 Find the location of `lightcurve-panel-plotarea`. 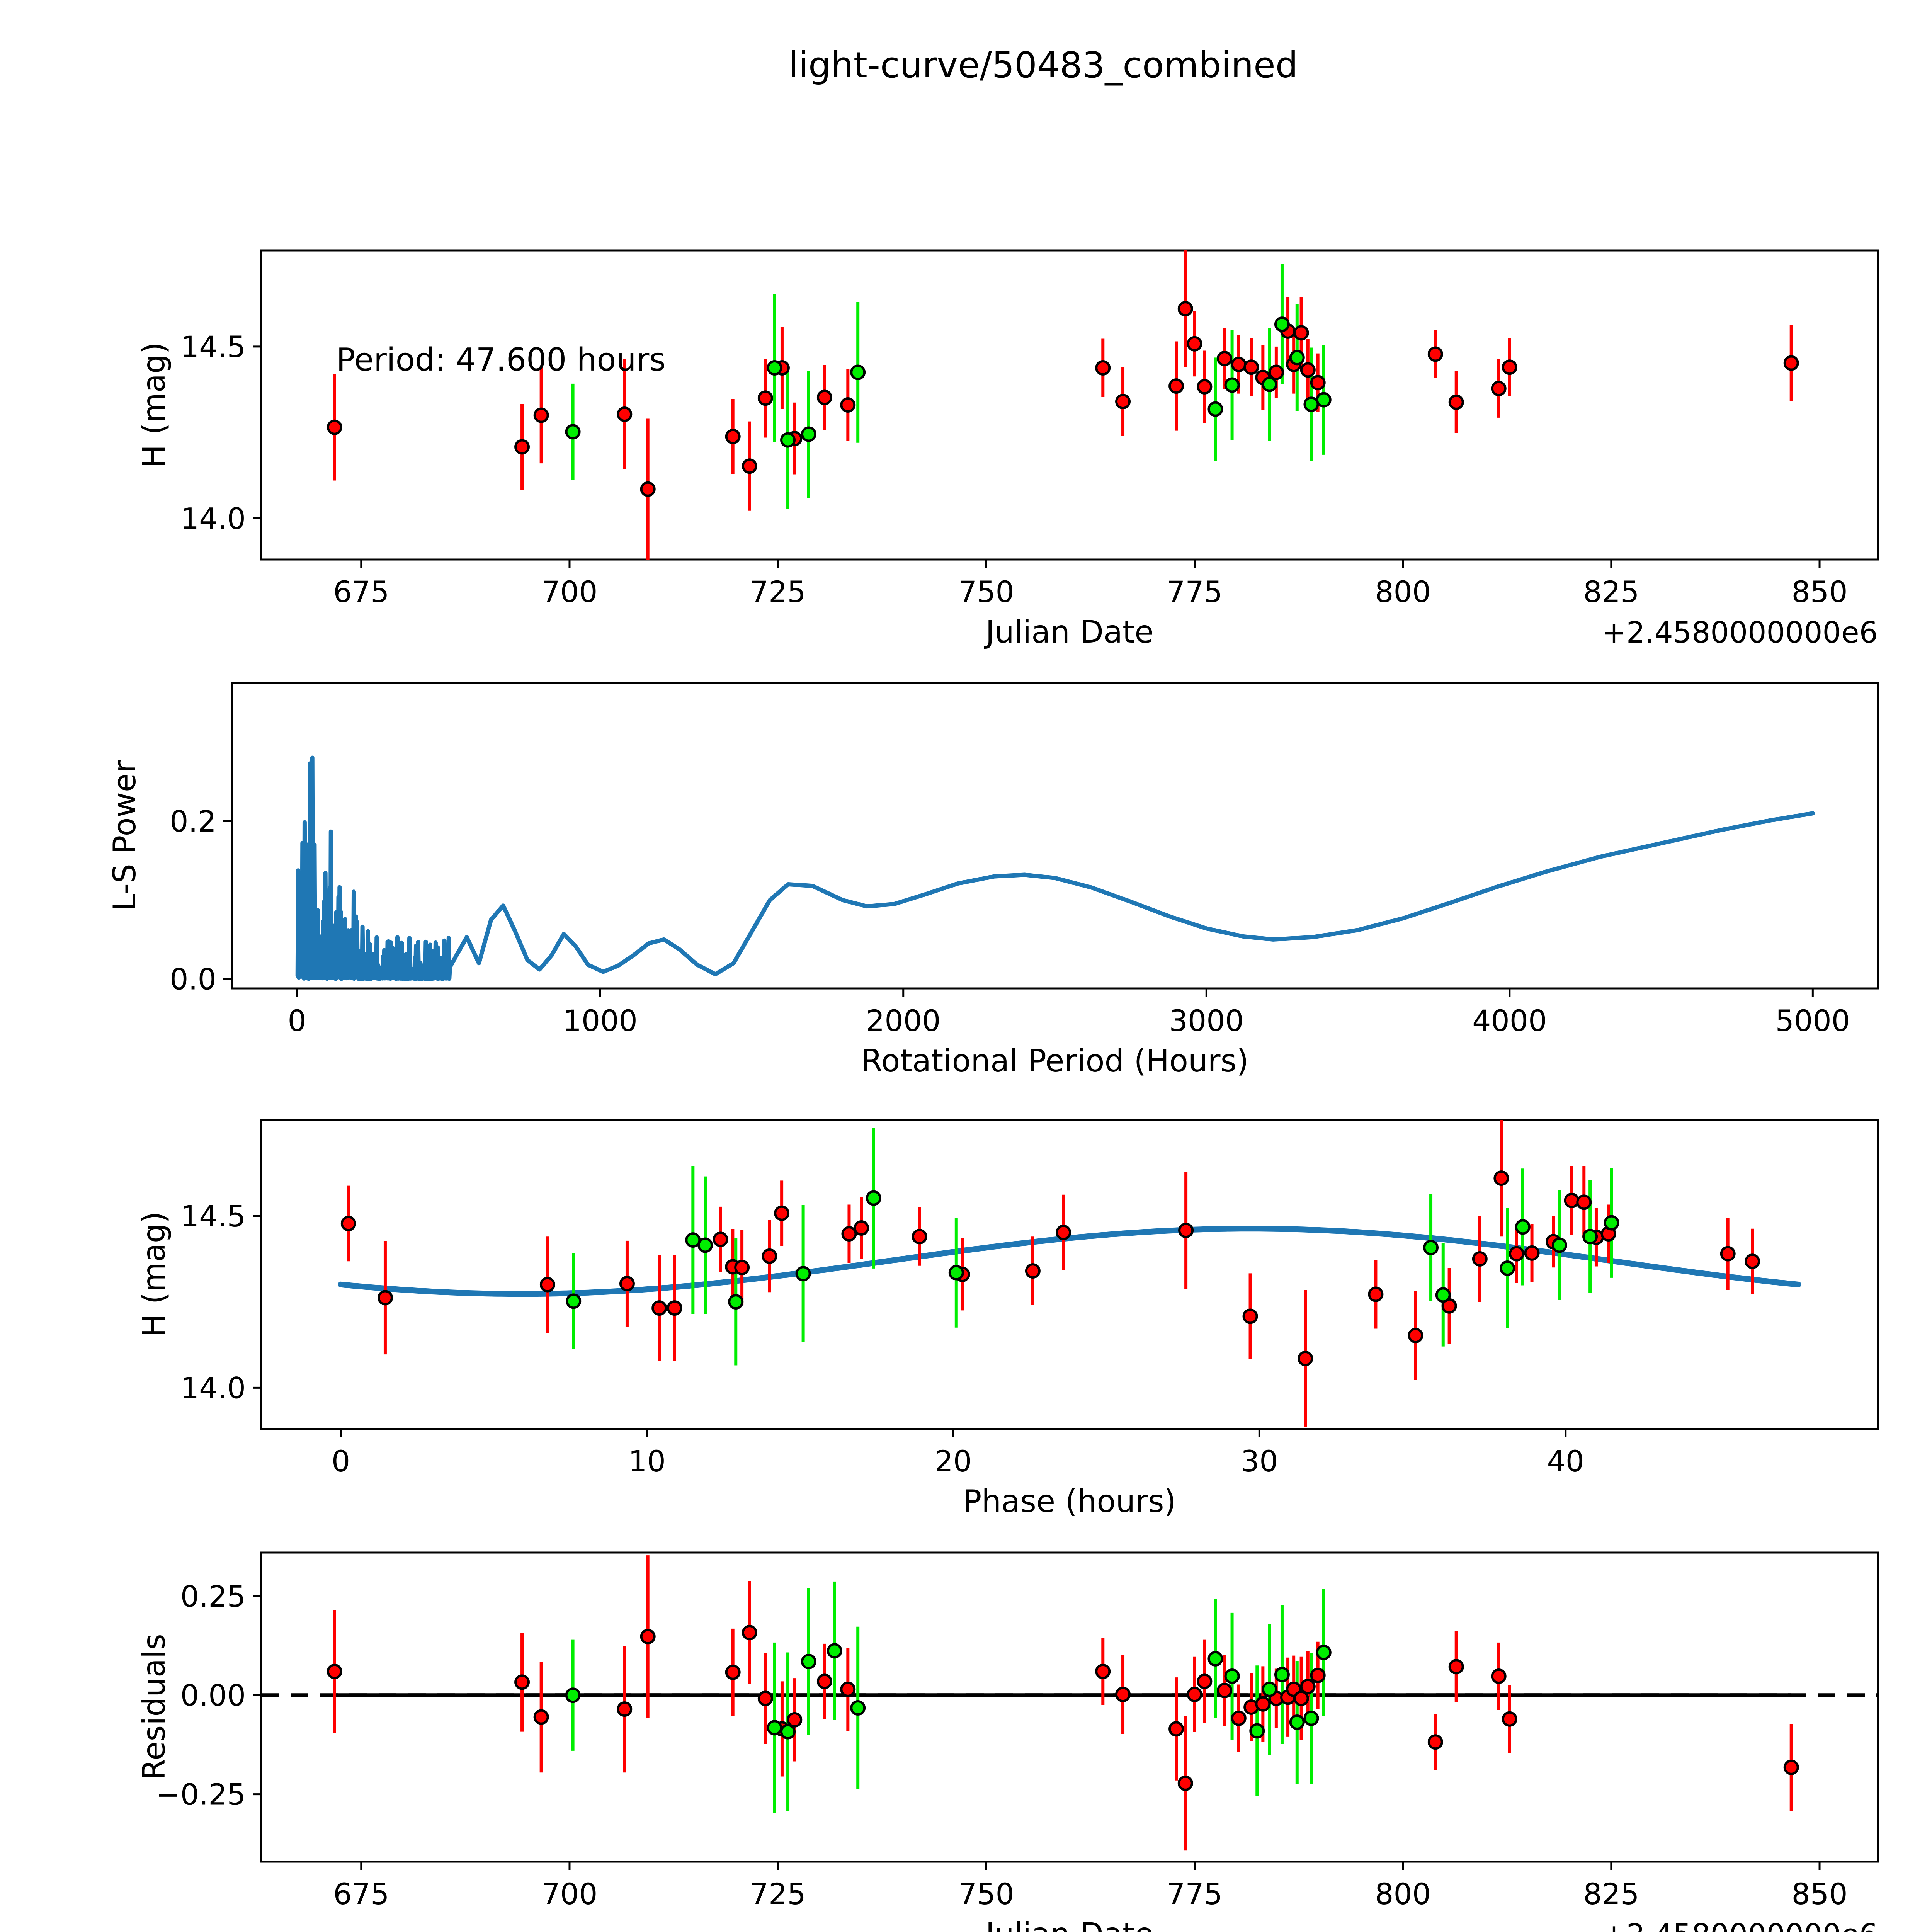

lightcurve-panel-plotarea is located at coordinates (1063, 405).